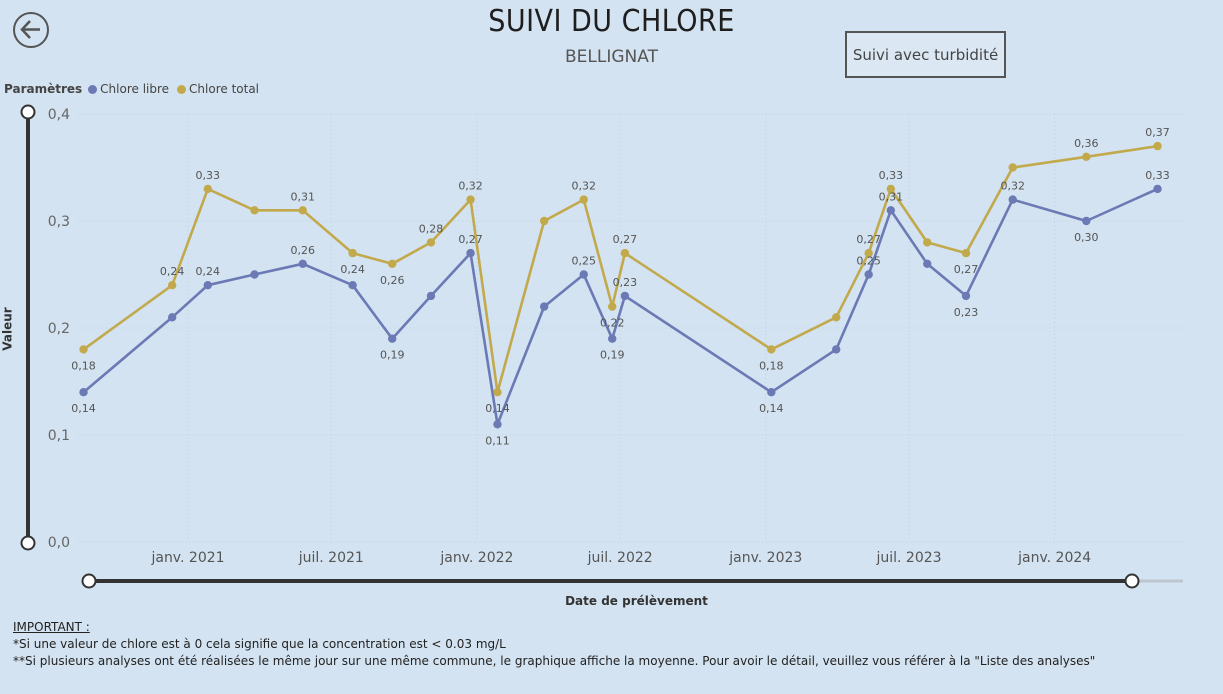 Image resolution: width=1223 pixels, height=694 pixels. What do you see at coordinates (891, 196) in the screenshot?
I see `data-label: 0,31` at bounding box center [891, 196].